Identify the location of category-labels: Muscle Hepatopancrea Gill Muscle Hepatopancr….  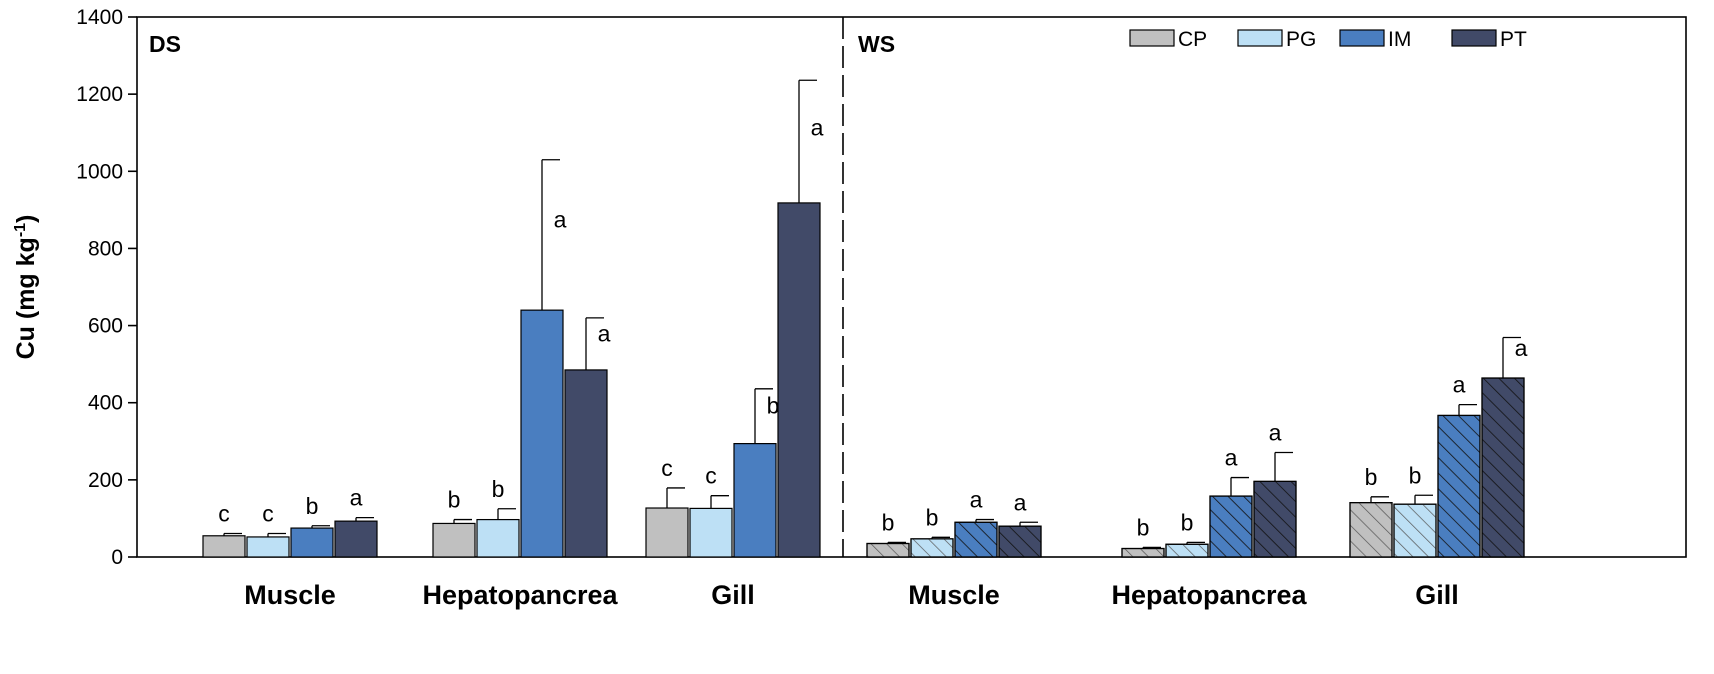
(851, 595).